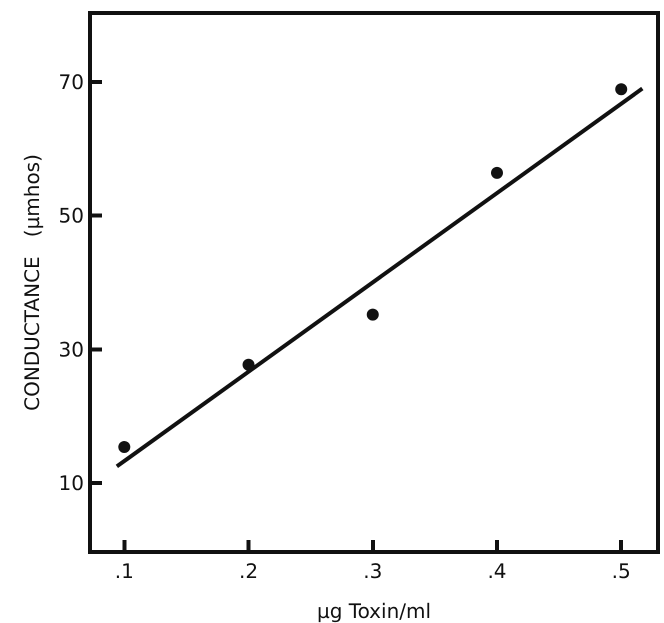 The image size is (664, 623). What do you see at coordinates (71, 483) in the screenshot?
I see `y-tick-label: 10` at bounding box center [71, 483].